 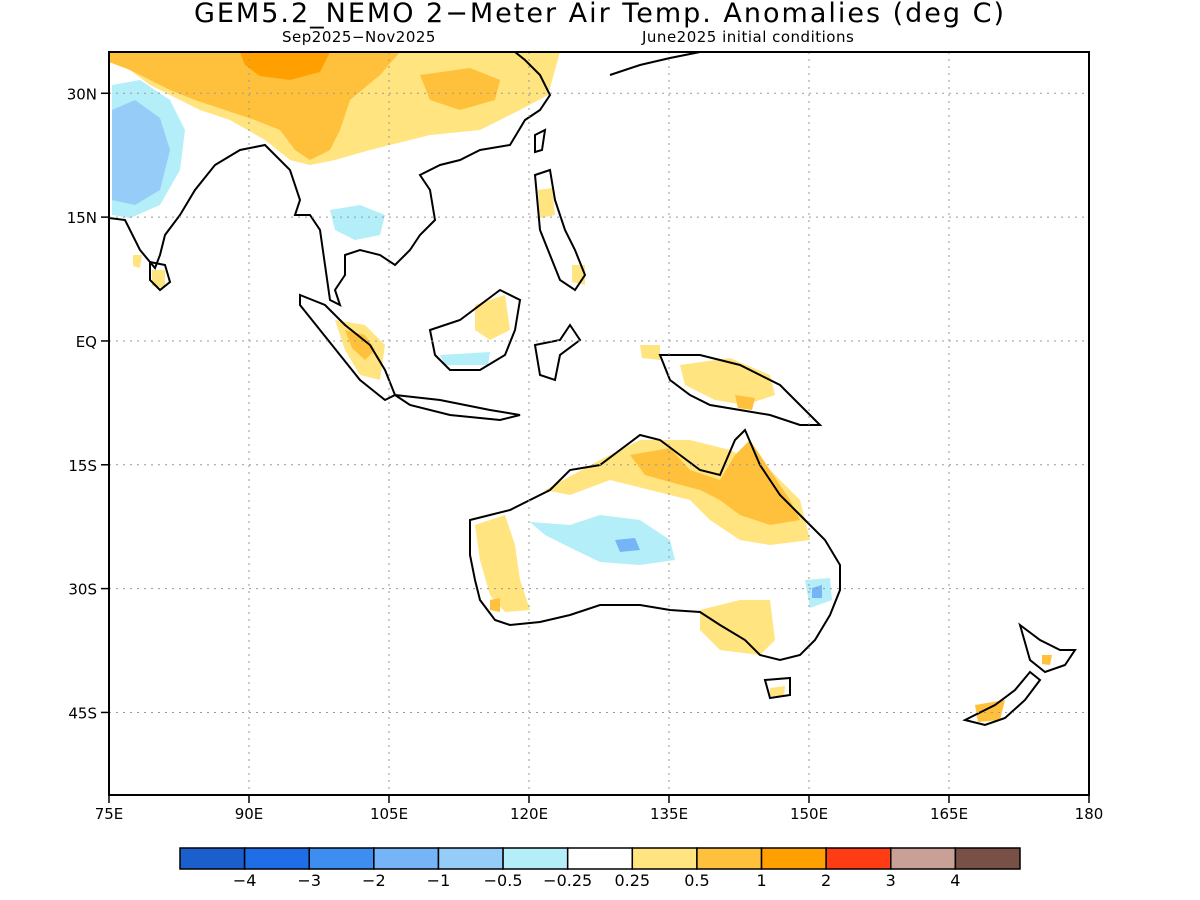 I want to click on sri-lanka-coastline, so click(x=160, y=276).